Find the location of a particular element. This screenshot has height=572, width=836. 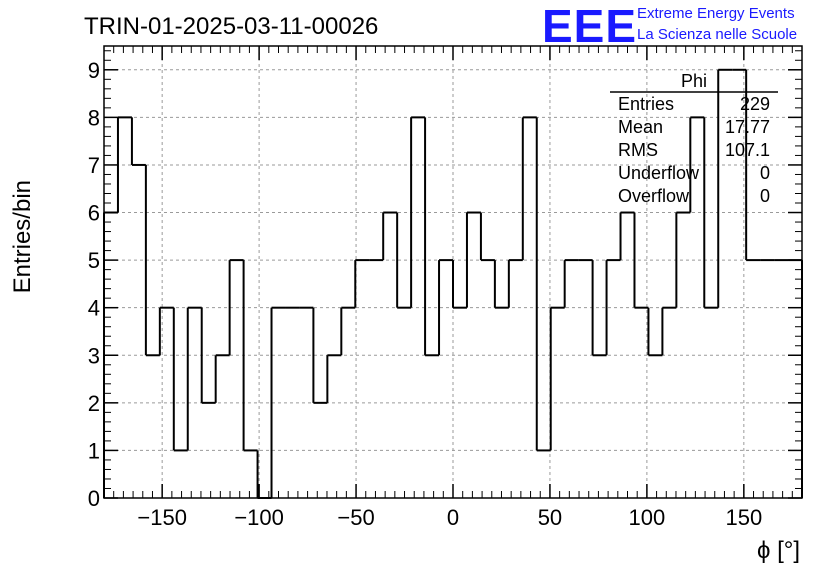

eee-logo: EEE is located at coordinates (589, 26).